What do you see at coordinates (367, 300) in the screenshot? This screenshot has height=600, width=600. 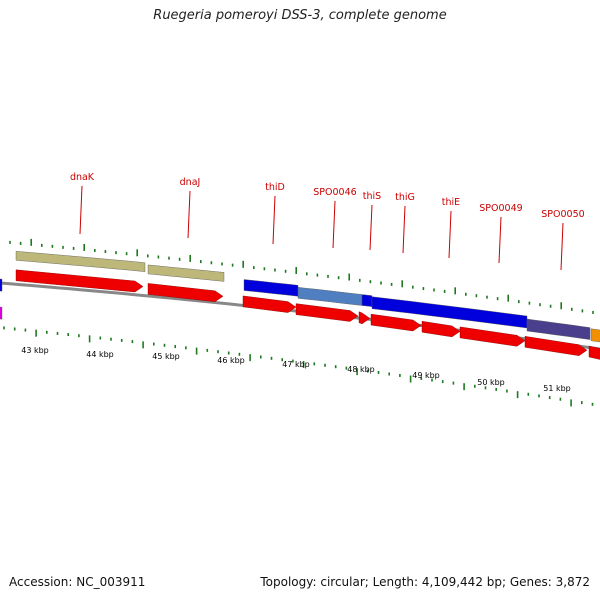 I see `cog-band-this` at bounding box center [367, 300].